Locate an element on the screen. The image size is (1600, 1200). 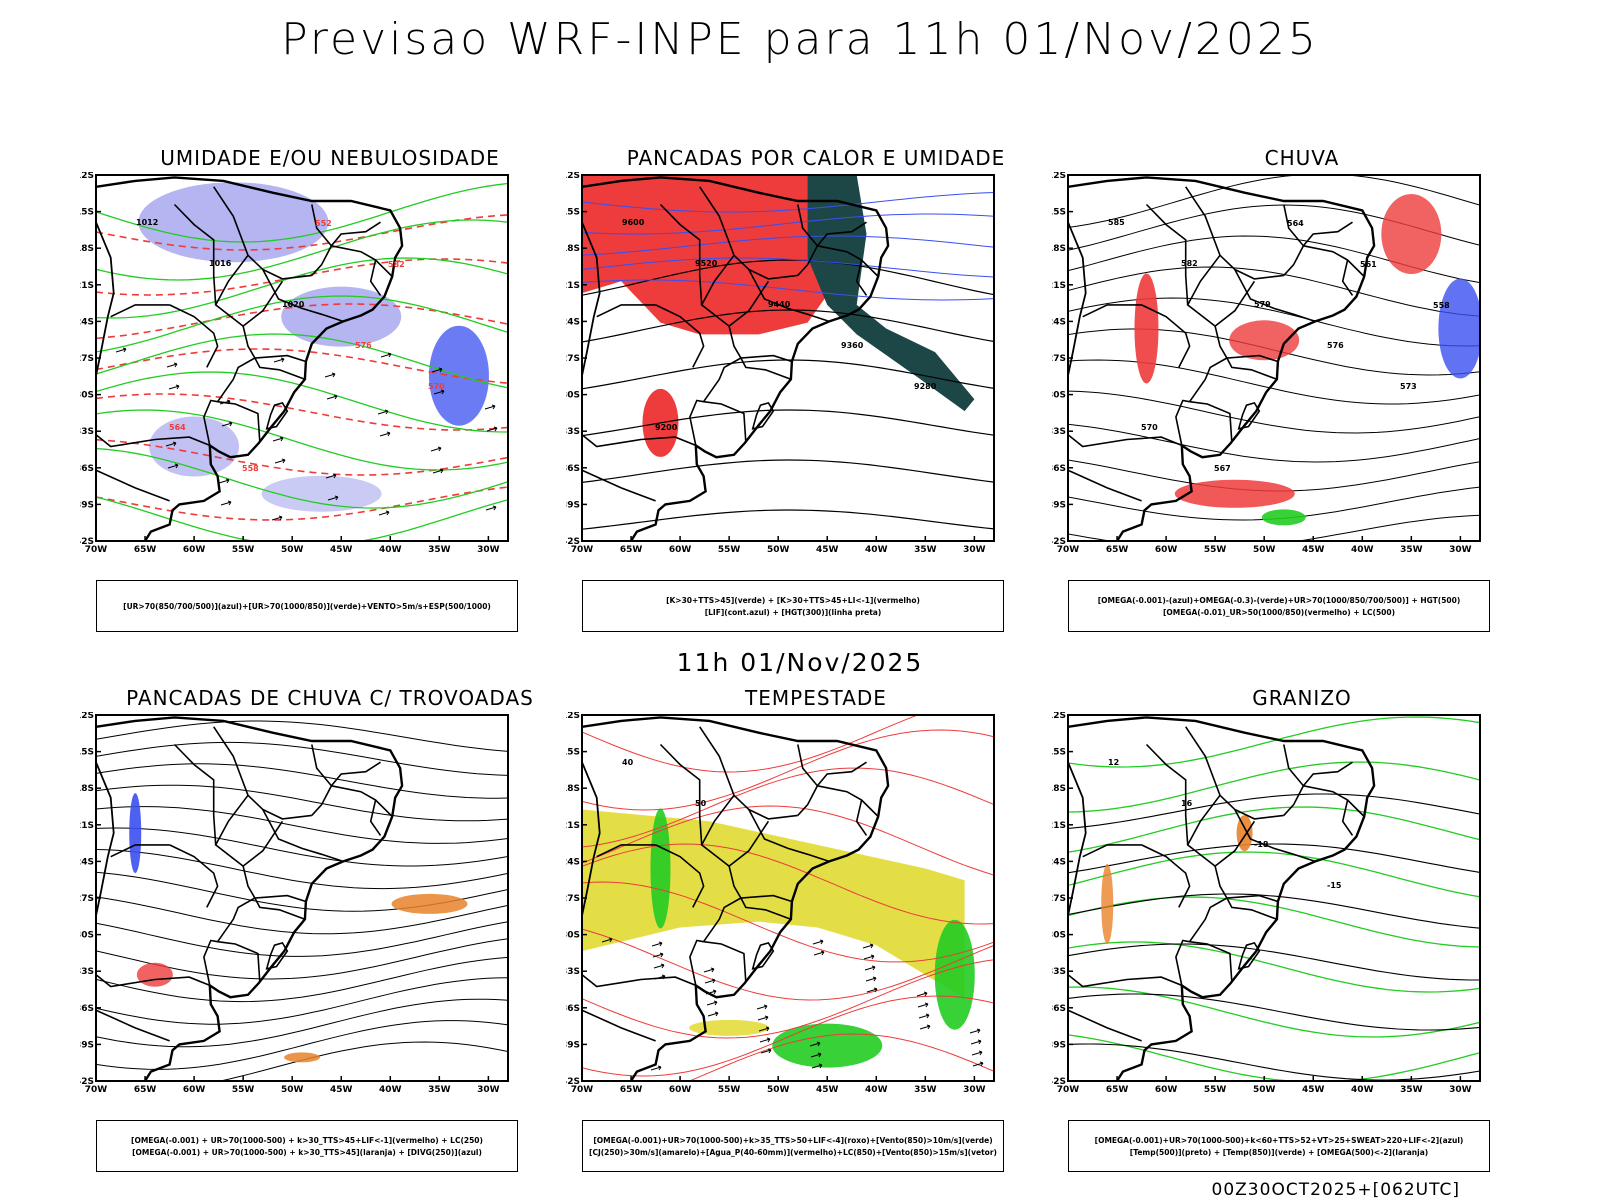
panel-title: UMIDADE E/OU NEBULOSIDADE is located at coordinates (330, 158).